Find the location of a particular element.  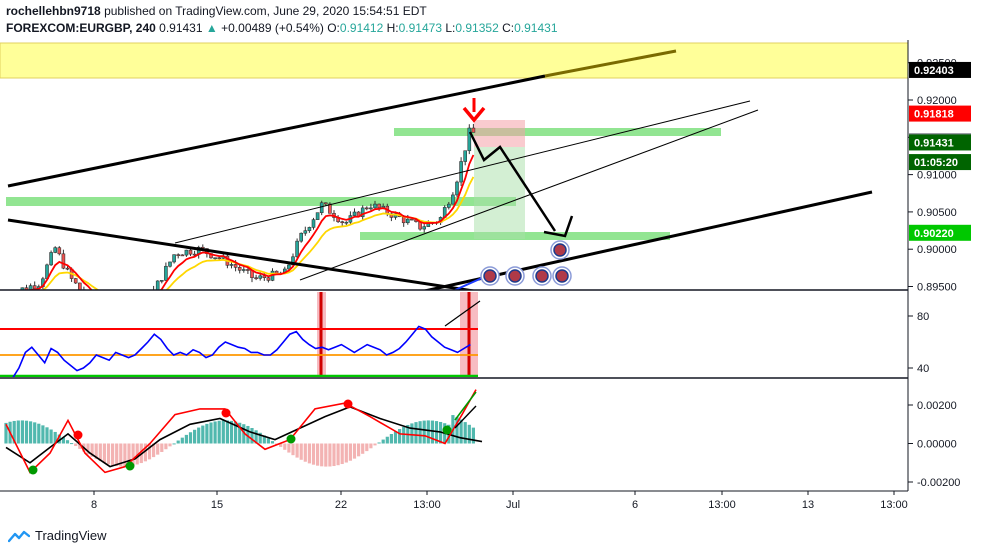

event-flag-core is located at coordinates (542, 276).